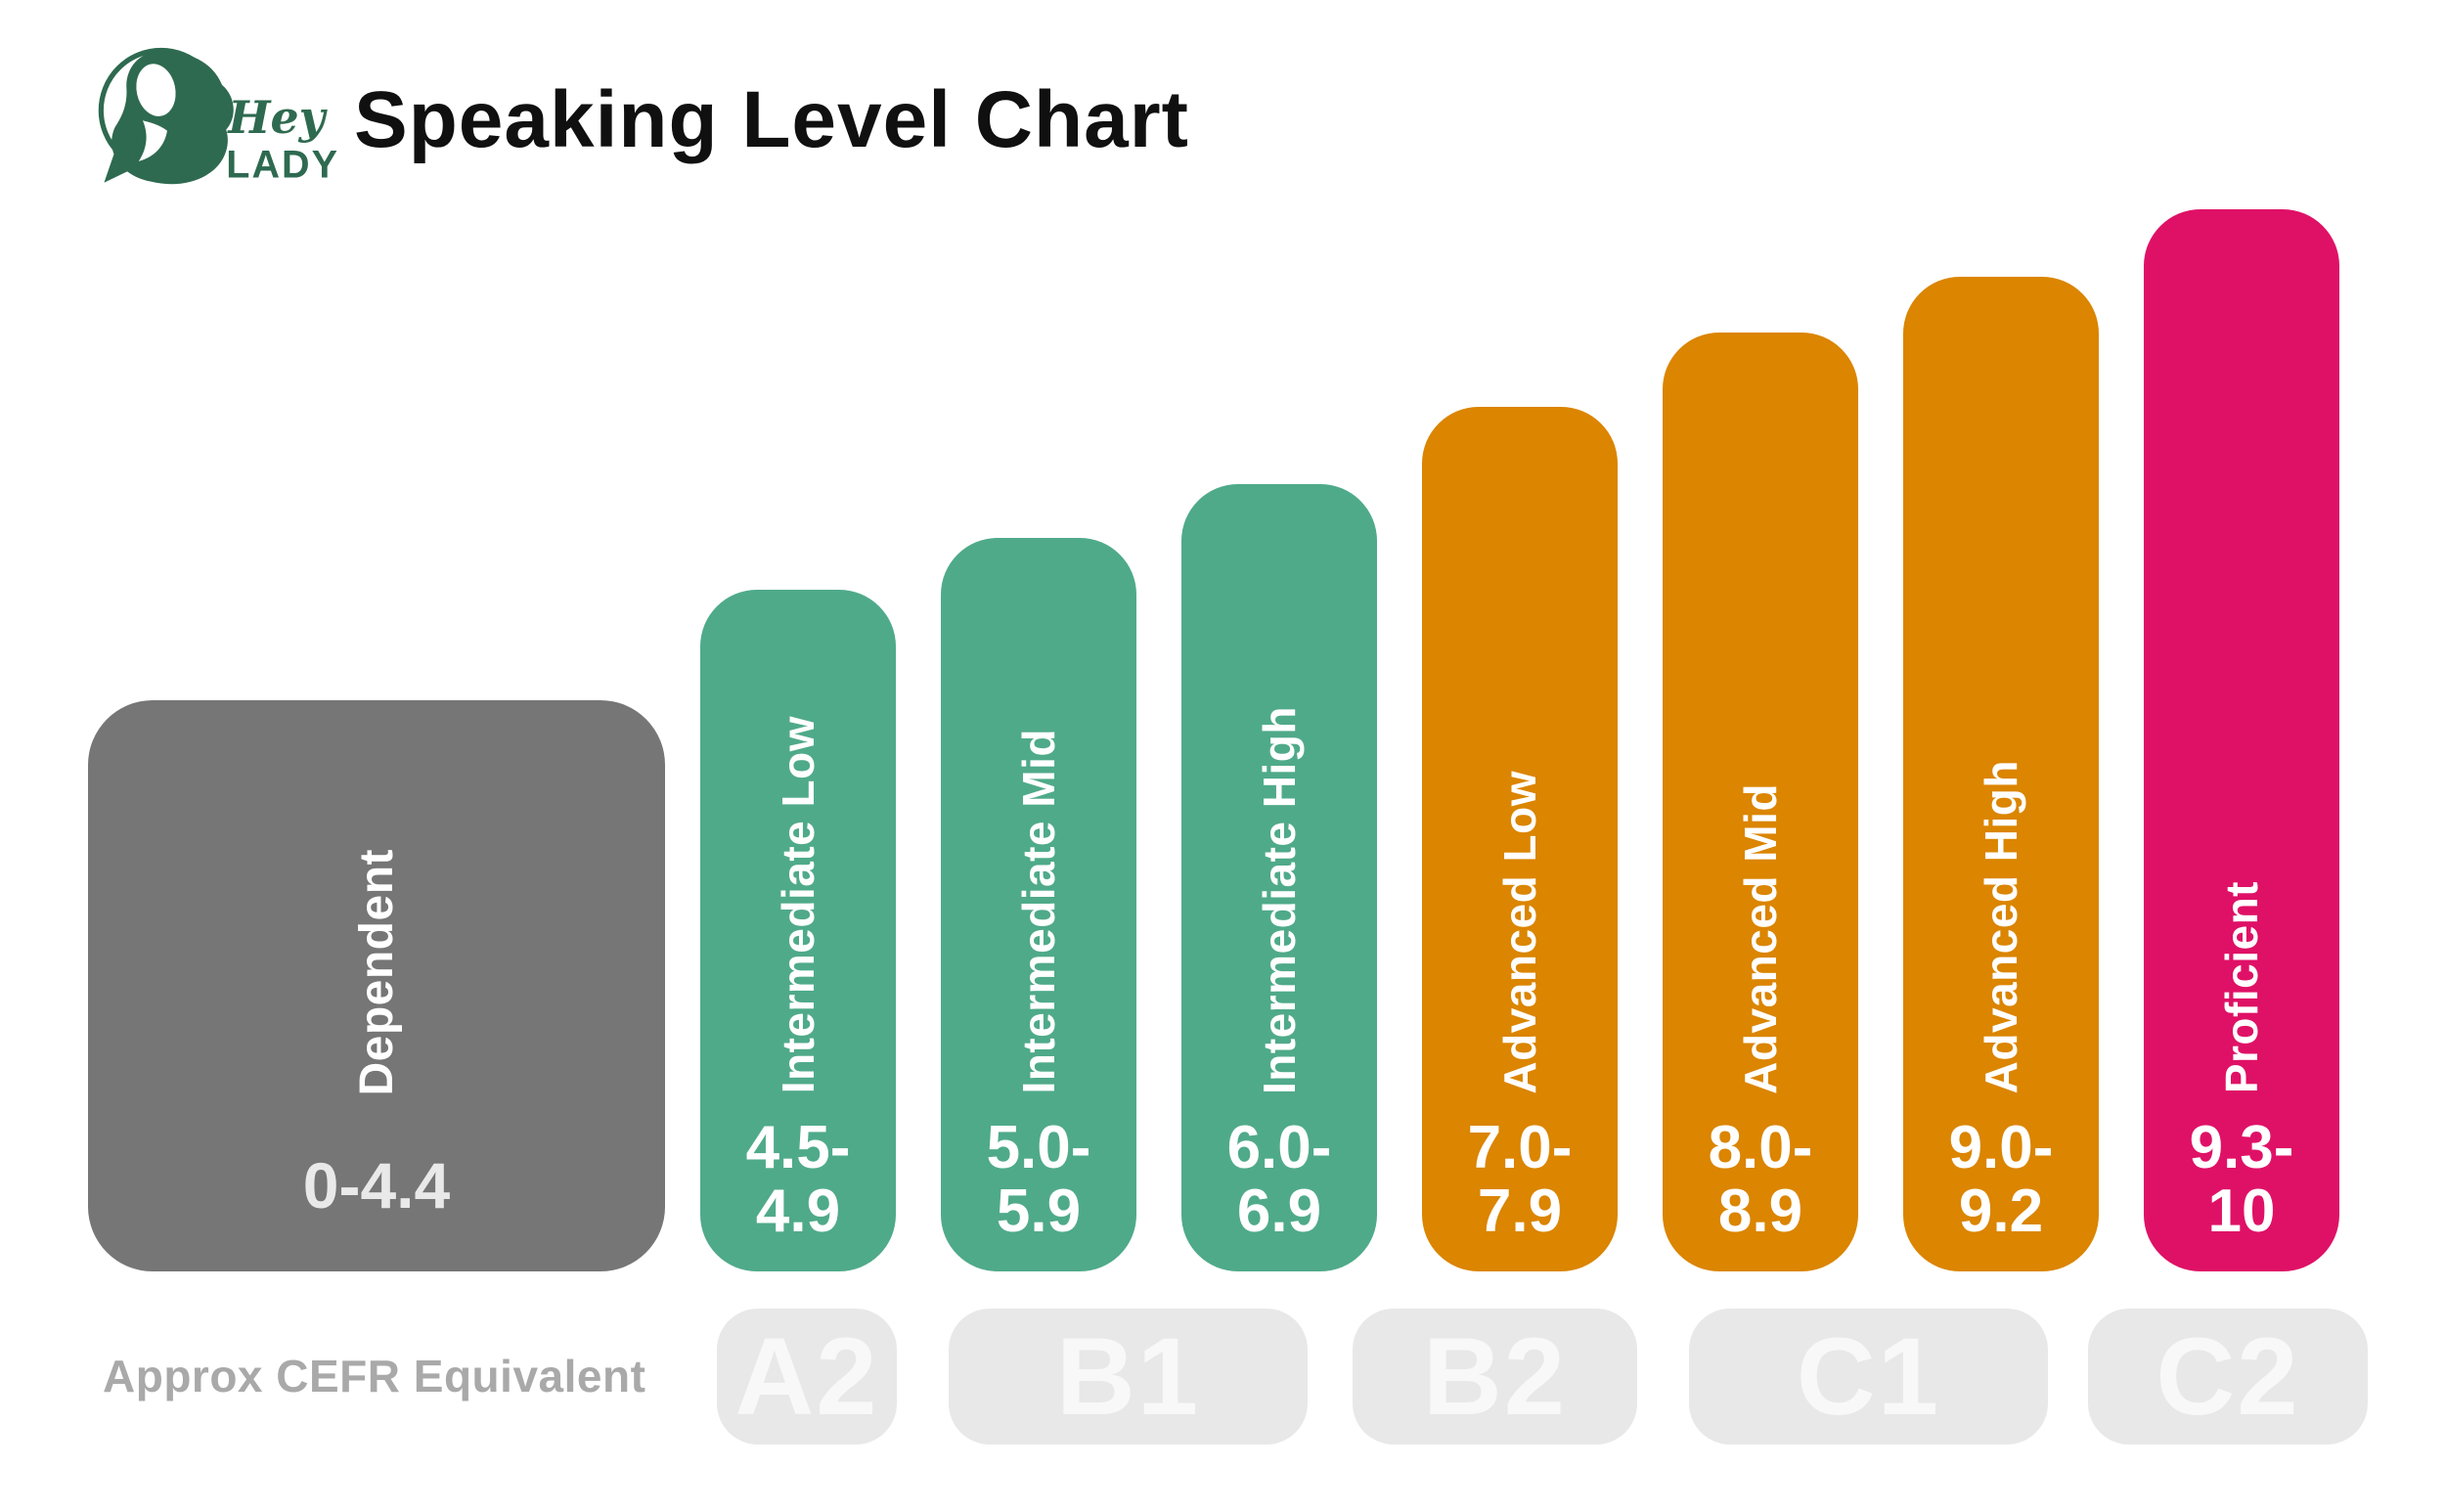 The width and height of the screenshot is (2445, 1512). I want to click on range-line: 4.9, so click(798, 1212).